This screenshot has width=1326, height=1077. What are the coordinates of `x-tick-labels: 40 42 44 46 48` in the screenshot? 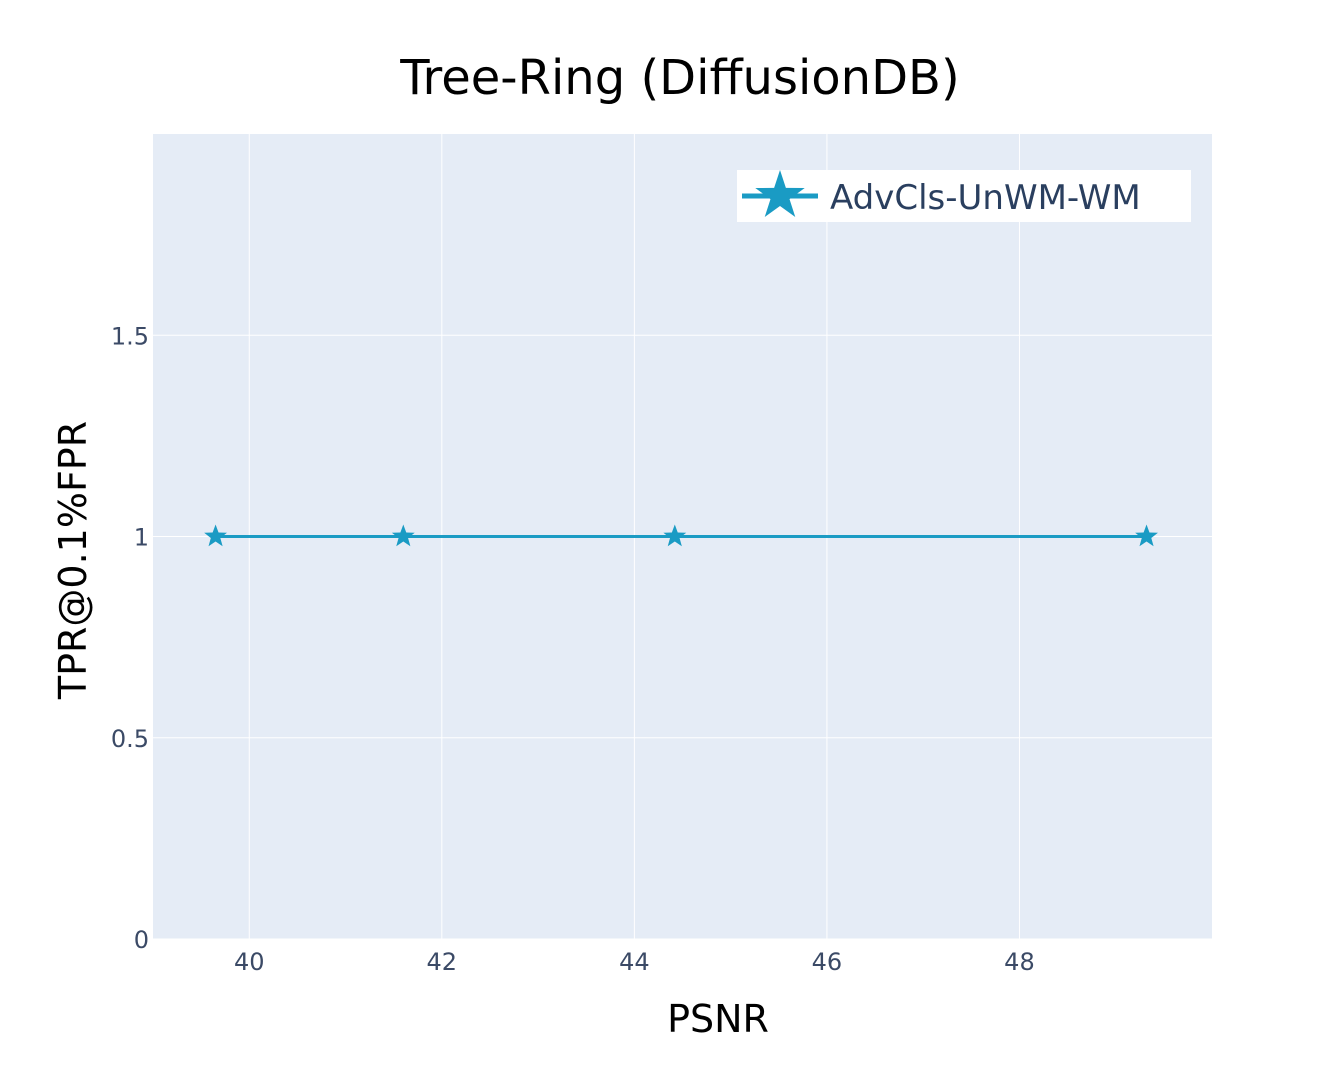 It's located at (634, 962).